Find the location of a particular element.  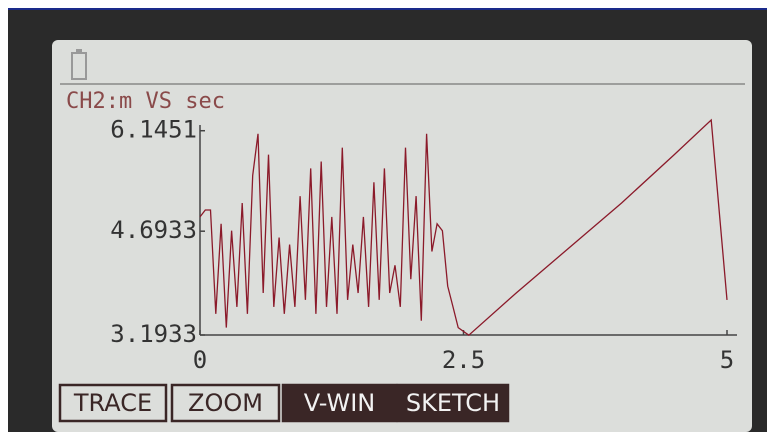

menu-label: V-WIN is located at coordinates (339, 403).